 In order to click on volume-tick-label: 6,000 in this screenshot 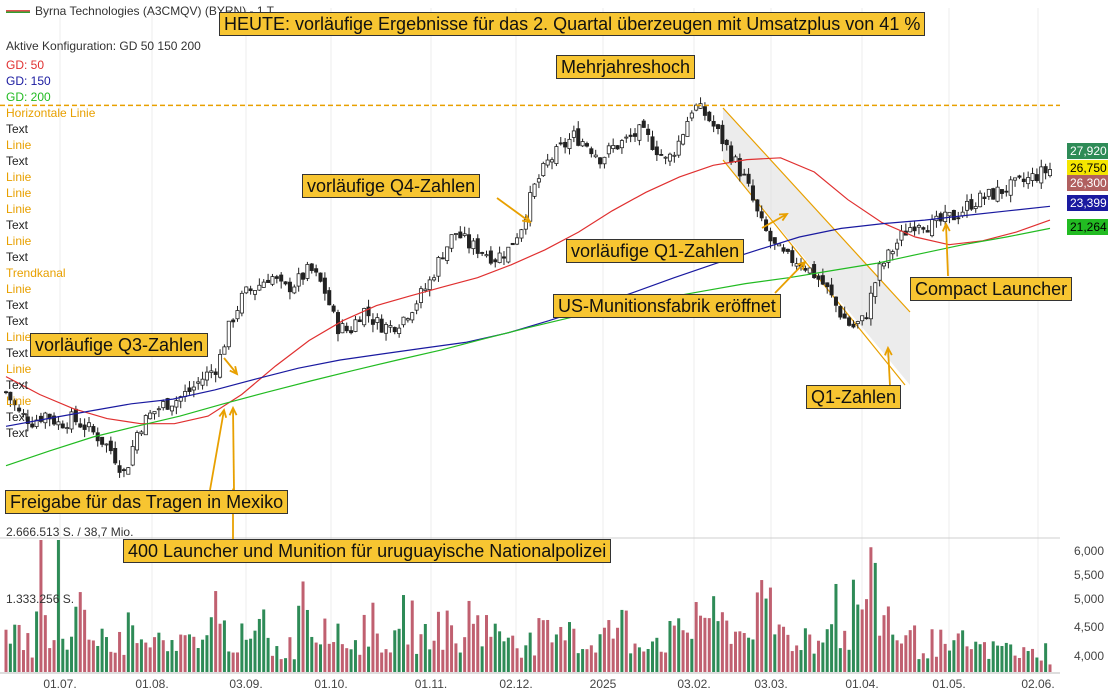, I will do `click(1089, 551)`.